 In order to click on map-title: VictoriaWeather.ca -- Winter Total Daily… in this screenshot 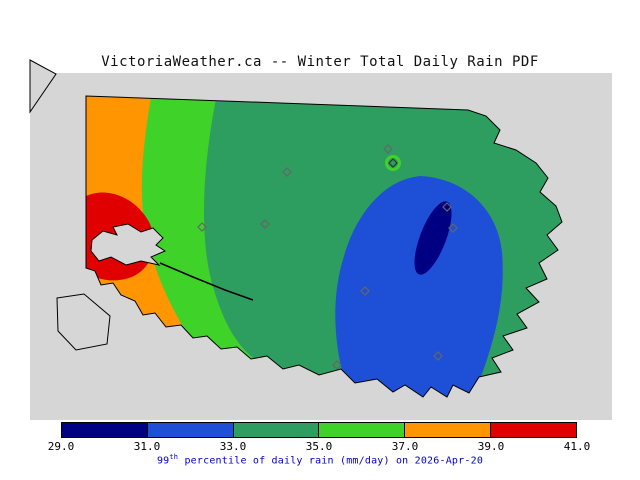, I will do `click(320, 62)`.